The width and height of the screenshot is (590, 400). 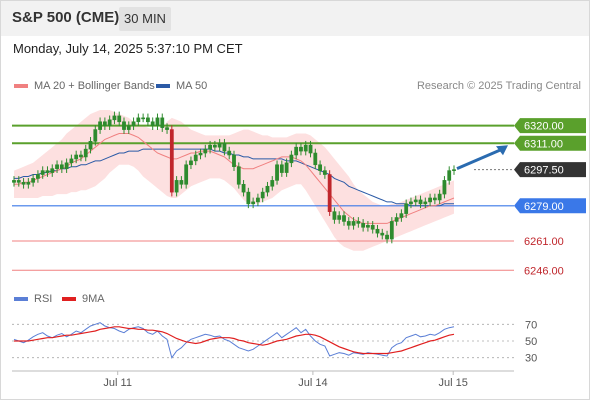 I want to click on level-label-6320.00: 6320.00, so click(x=544, y=127).